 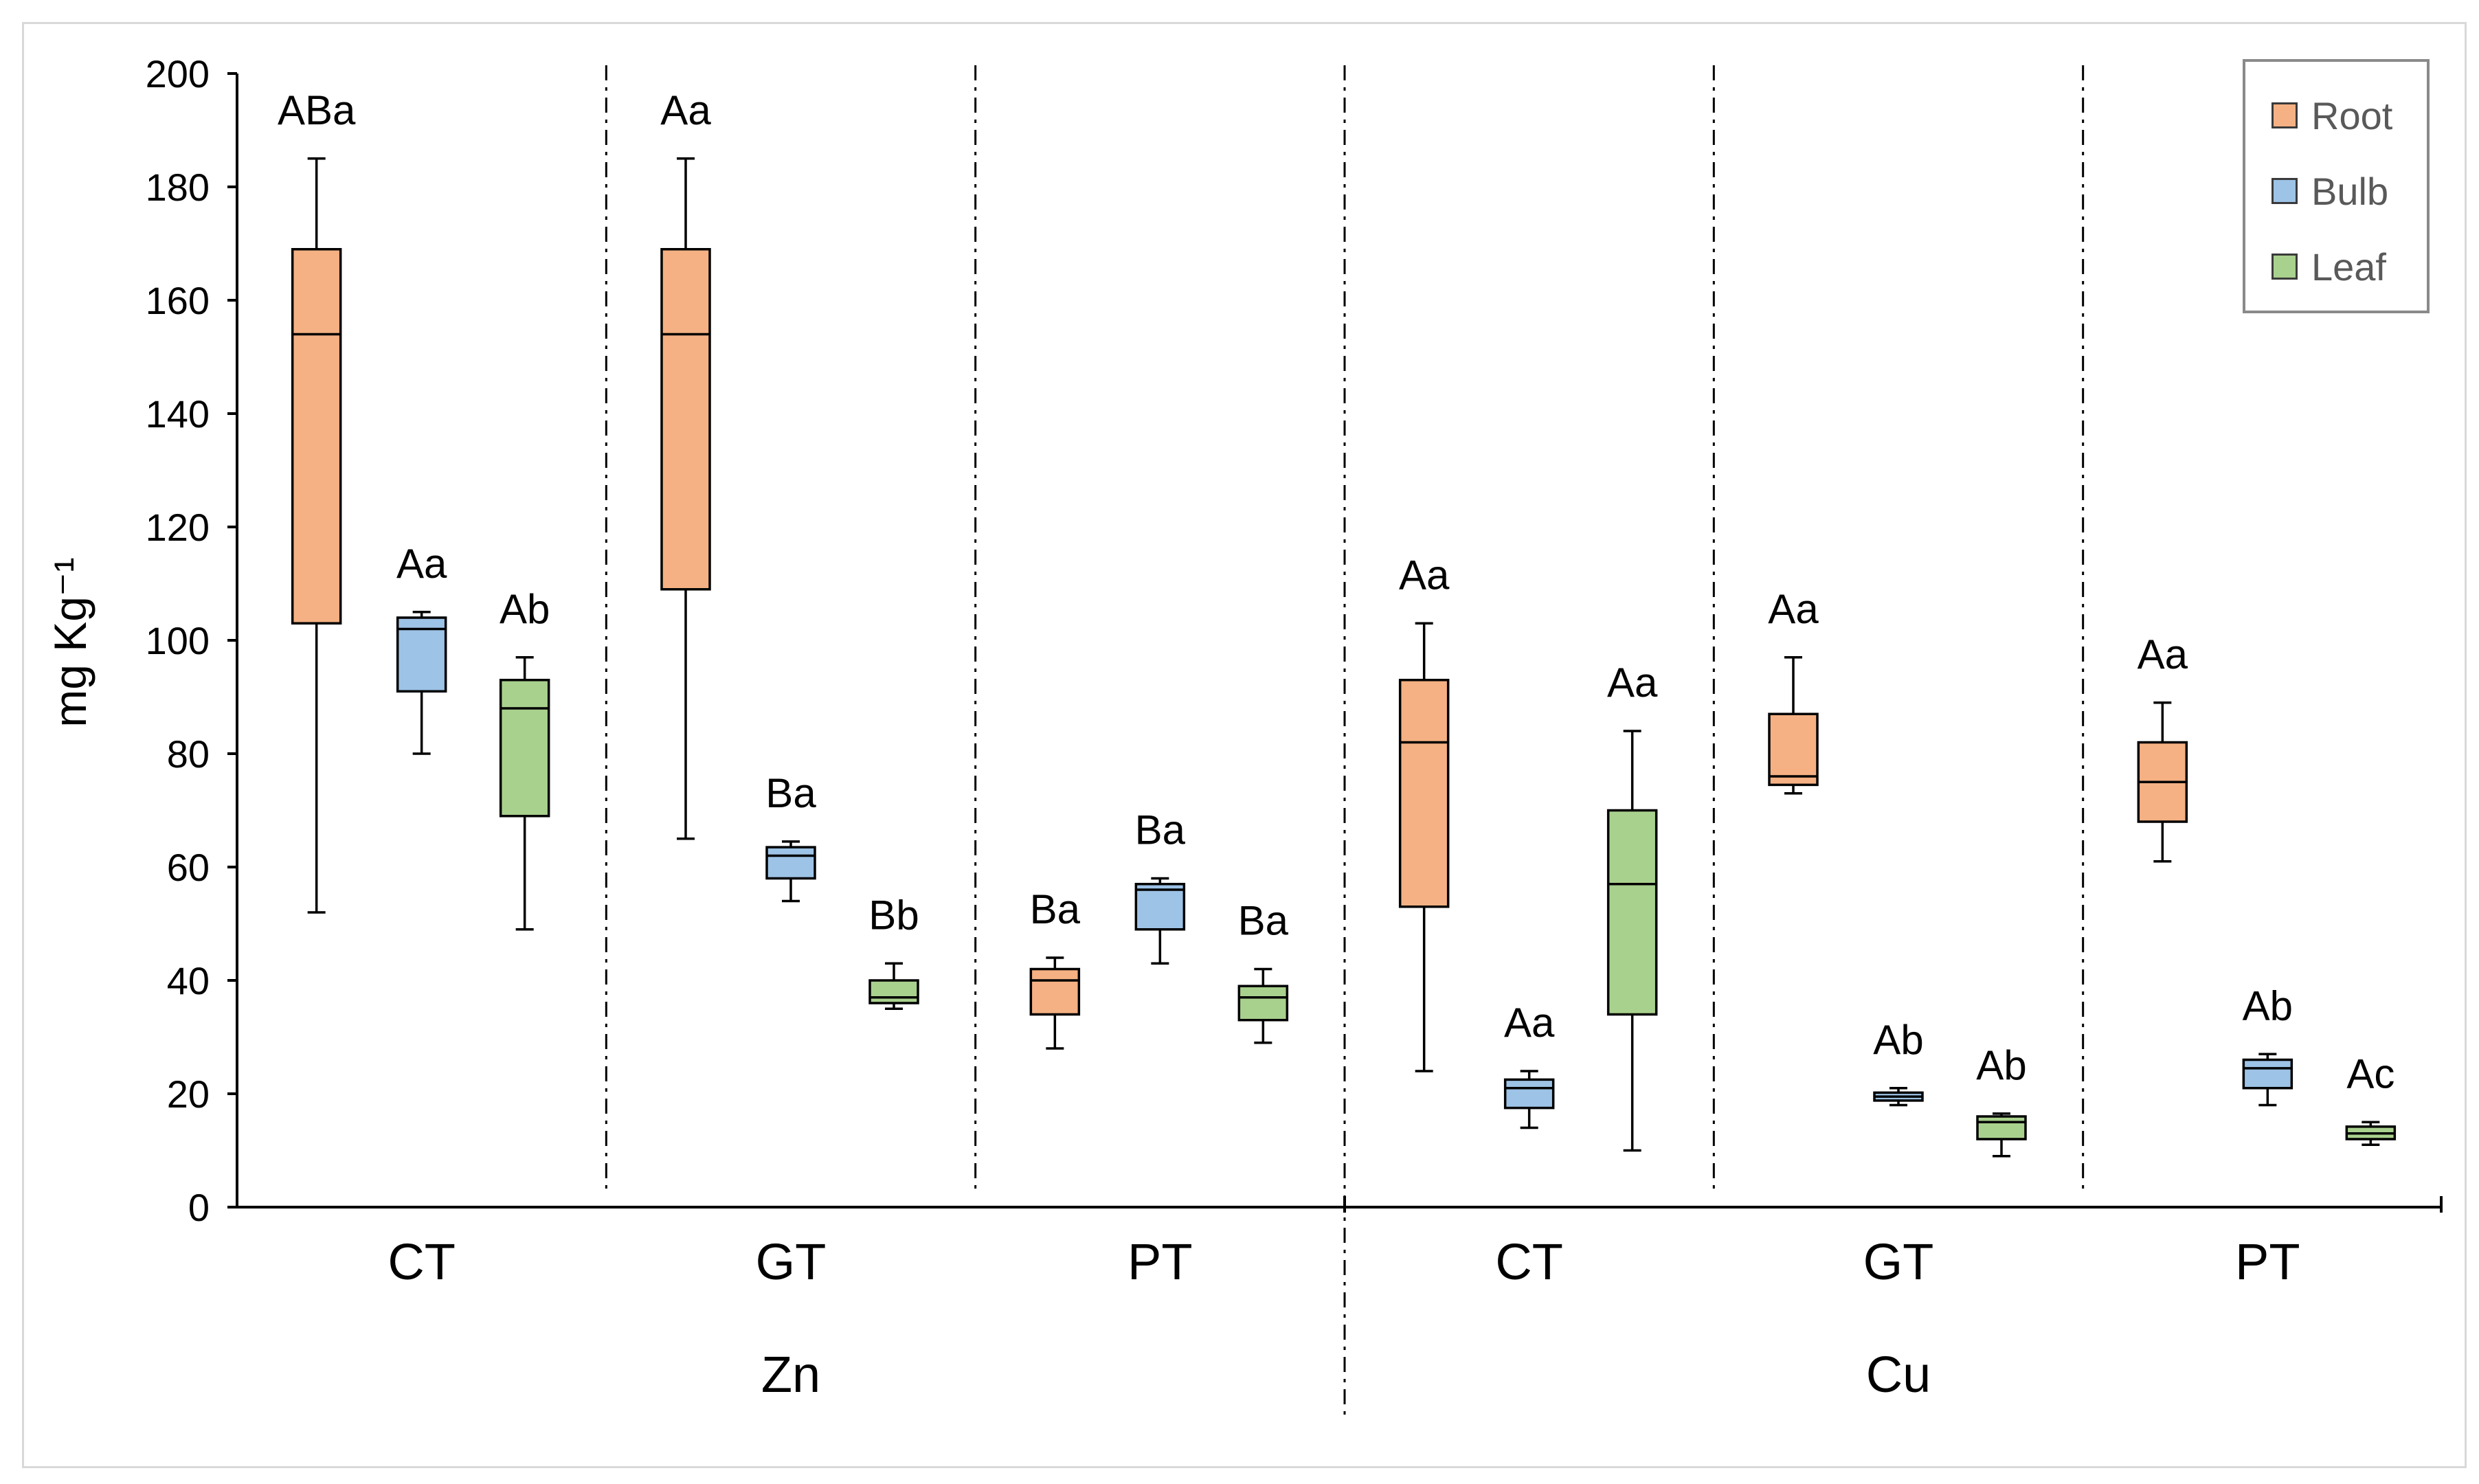 What do you see at coordinates (790, 1374) in the screenshot?
I see `metal-label: Zn` at bounding box center [790, 1374].